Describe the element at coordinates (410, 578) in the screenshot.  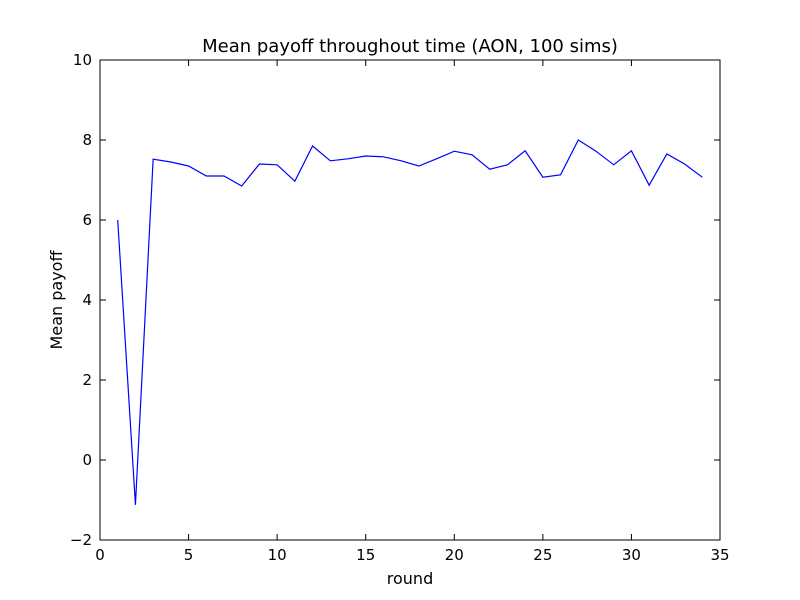
I see `x-axis-label: round` at that location.